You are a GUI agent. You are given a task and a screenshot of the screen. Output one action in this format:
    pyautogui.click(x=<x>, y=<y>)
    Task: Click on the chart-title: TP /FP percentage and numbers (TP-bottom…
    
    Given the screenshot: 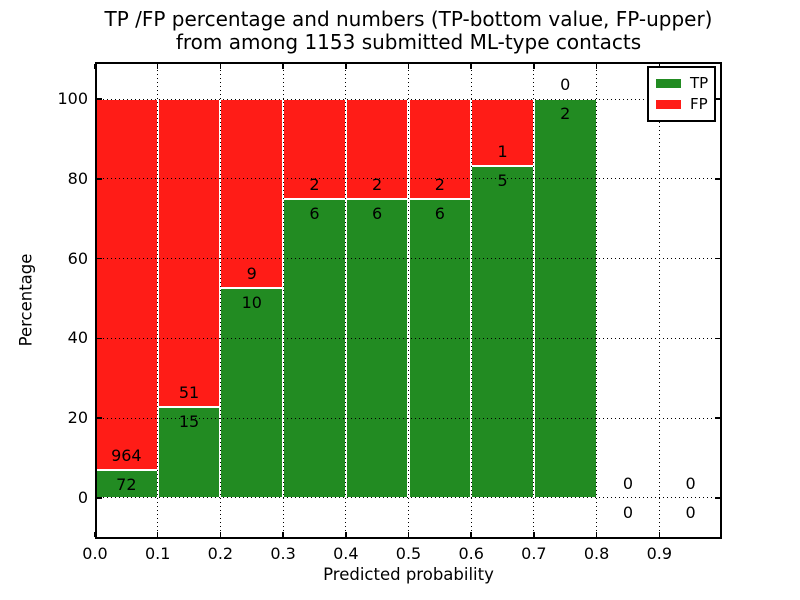 What is the action you would take?
    pyautogui.click(x=408, y=31)
    